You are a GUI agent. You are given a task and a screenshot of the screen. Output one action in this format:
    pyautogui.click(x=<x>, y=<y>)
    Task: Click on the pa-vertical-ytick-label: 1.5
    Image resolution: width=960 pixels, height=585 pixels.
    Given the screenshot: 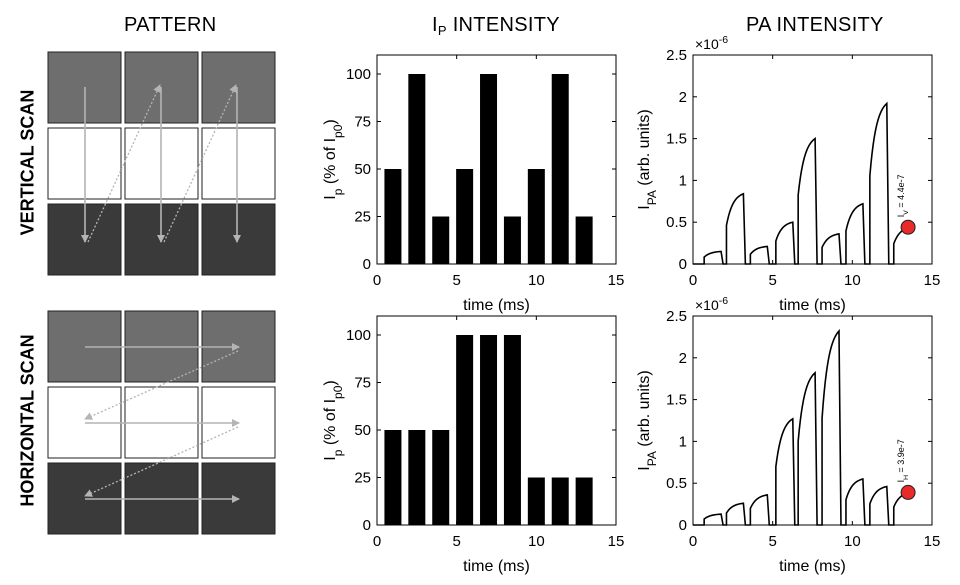 What is the action you would take?
    pyautogui.click(x=676, y=139)
    